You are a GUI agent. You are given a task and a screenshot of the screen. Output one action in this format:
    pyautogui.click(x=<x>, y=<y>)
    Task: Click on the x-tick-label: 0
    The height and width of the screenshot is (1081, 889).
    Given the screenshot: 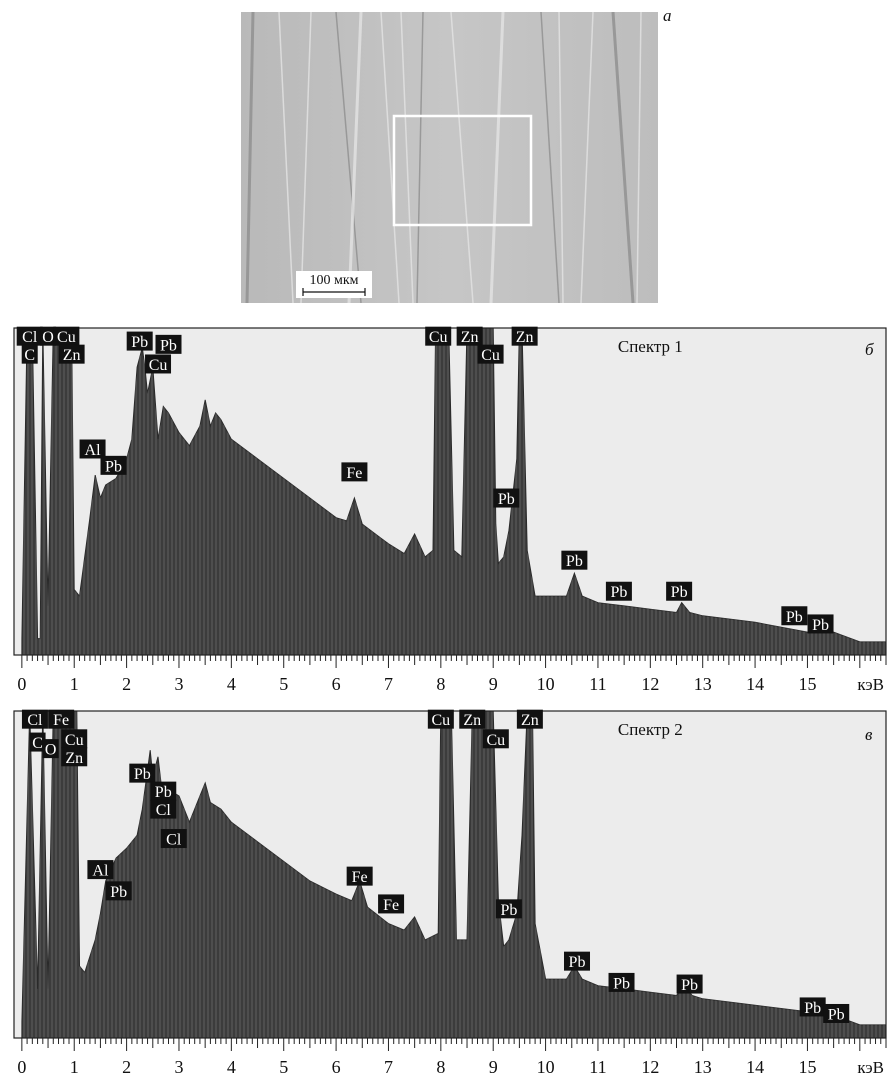 What is the action you would take?
    pyautogui.click(x=21, y=684)
    